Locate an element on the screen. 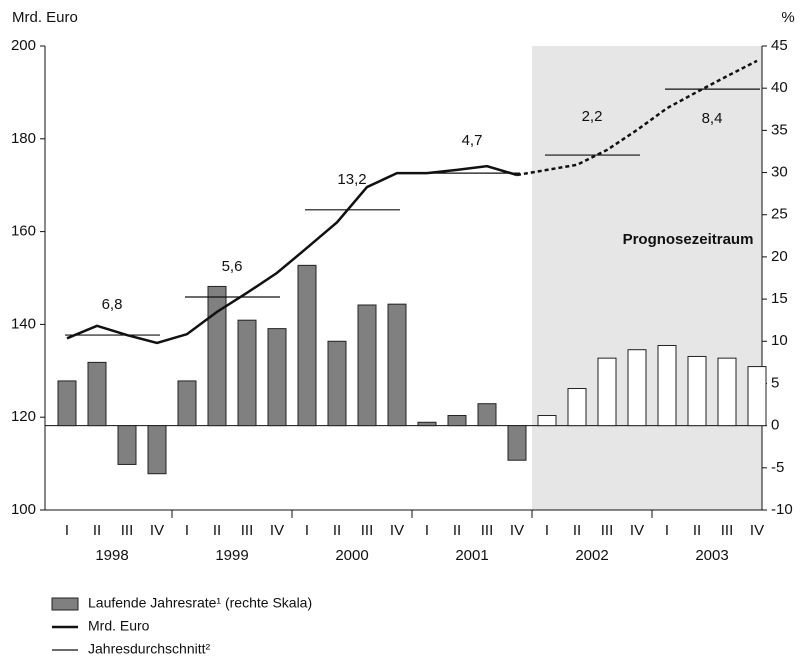  growth-label: 4,7 is located at coordinates (472, 140).